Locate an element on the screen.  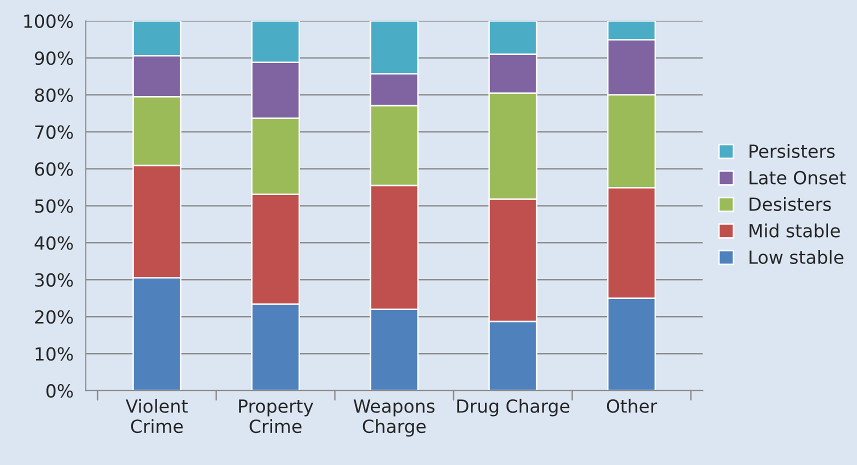
y-tick-label: 0% is located at coordinates (59, 391).